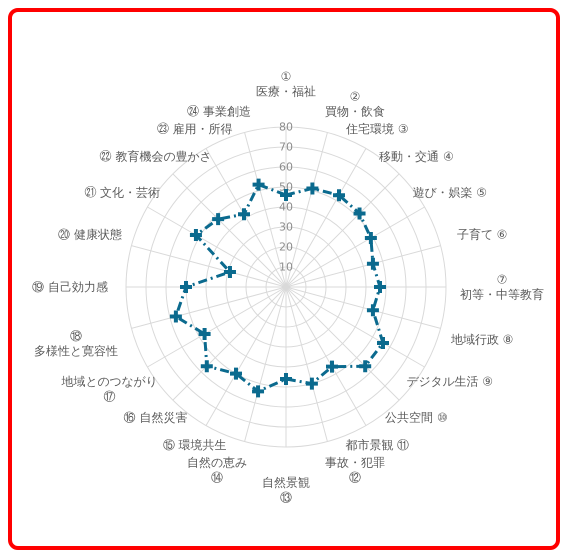 Image resolution: width=568 pixels, height=558 pixels. What do you see at coordinates (449, 193) in the screenshot?
I see `spoke-label: 遊び・娯楽 ⑤` at bounding box center [449, 193].